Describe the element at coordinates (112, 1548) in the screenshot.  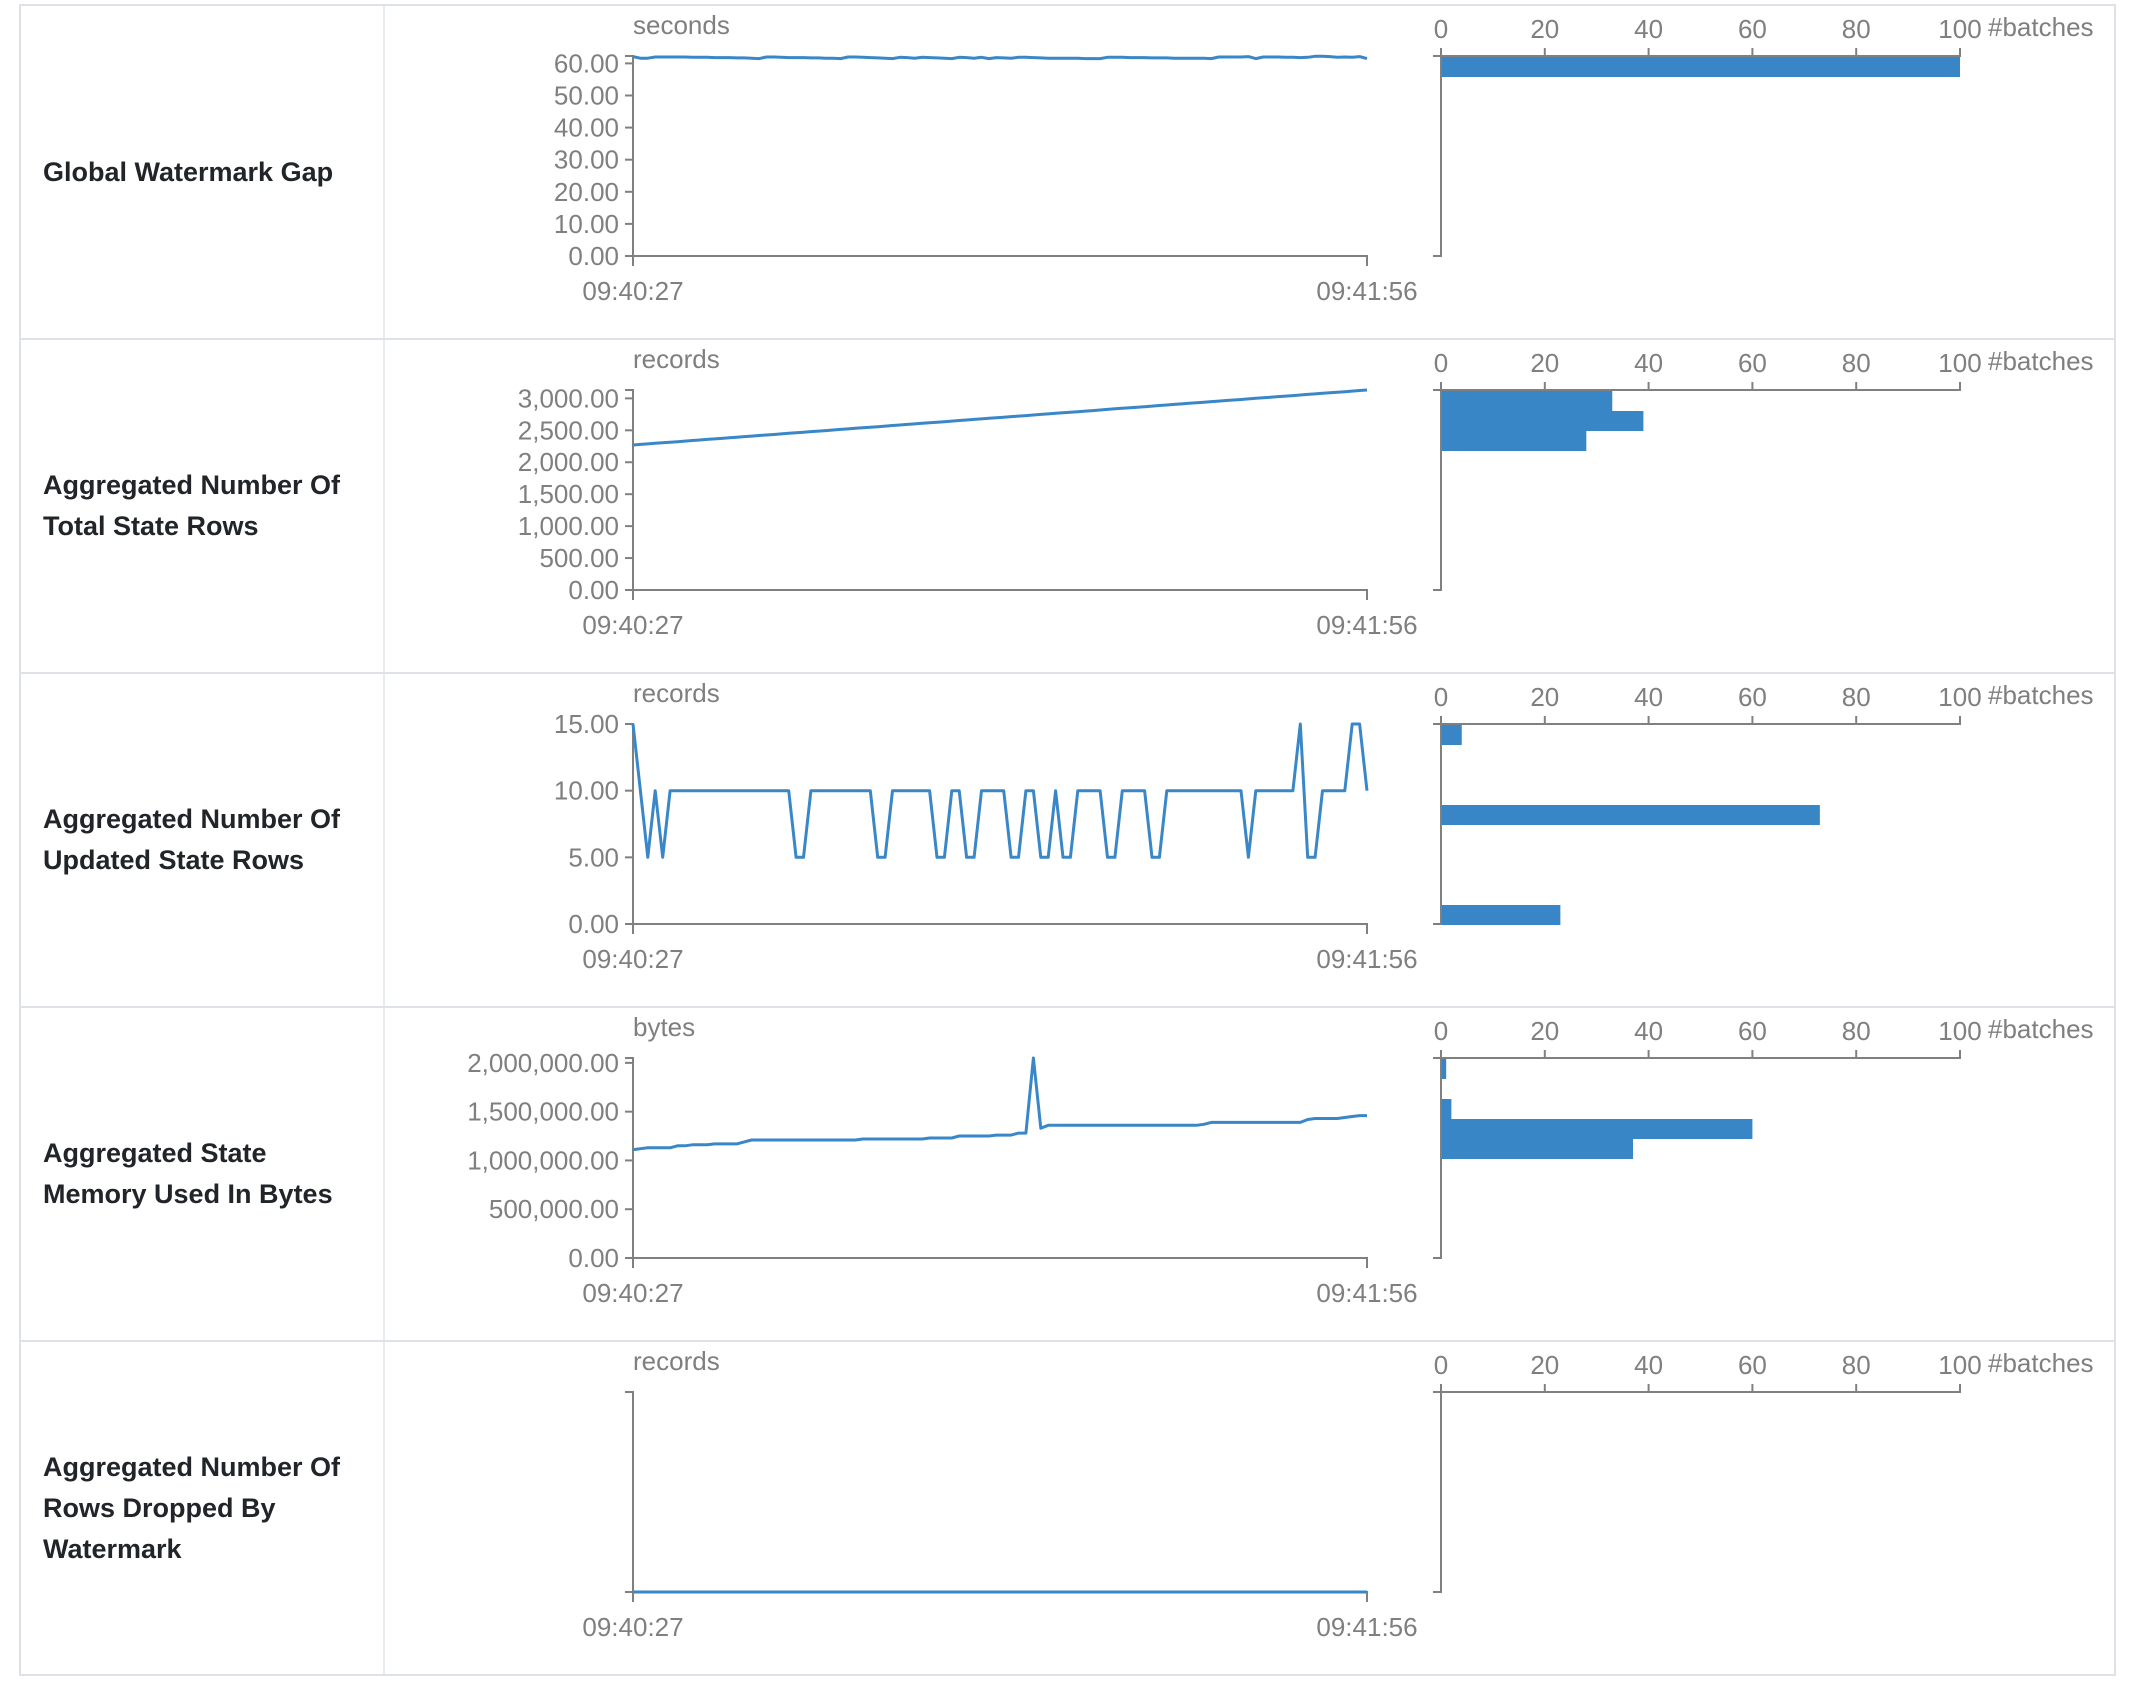
I see `metric-label-line: Watermark` at that location.